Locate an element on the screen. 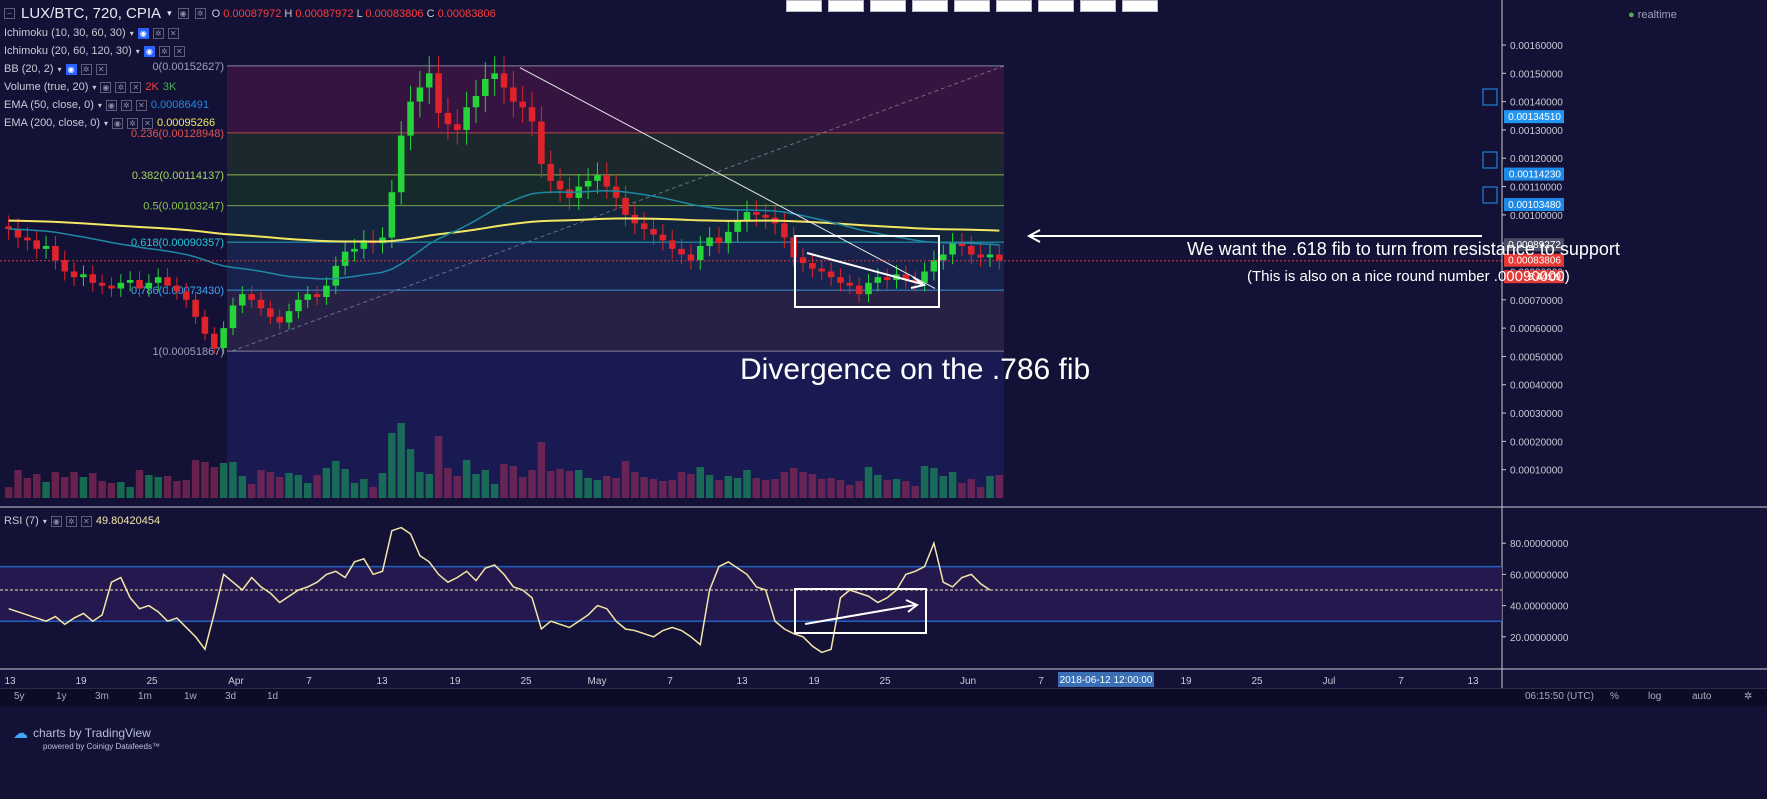  timeframe-button: 3m is located at coordinates (102, 696).